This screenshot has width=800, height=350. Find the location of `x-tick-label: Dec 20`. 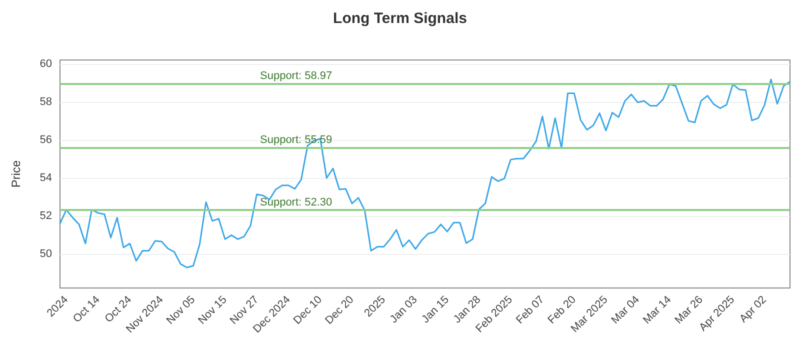

x-tick-label: Dec 20 is located at coordinates (339, 310).